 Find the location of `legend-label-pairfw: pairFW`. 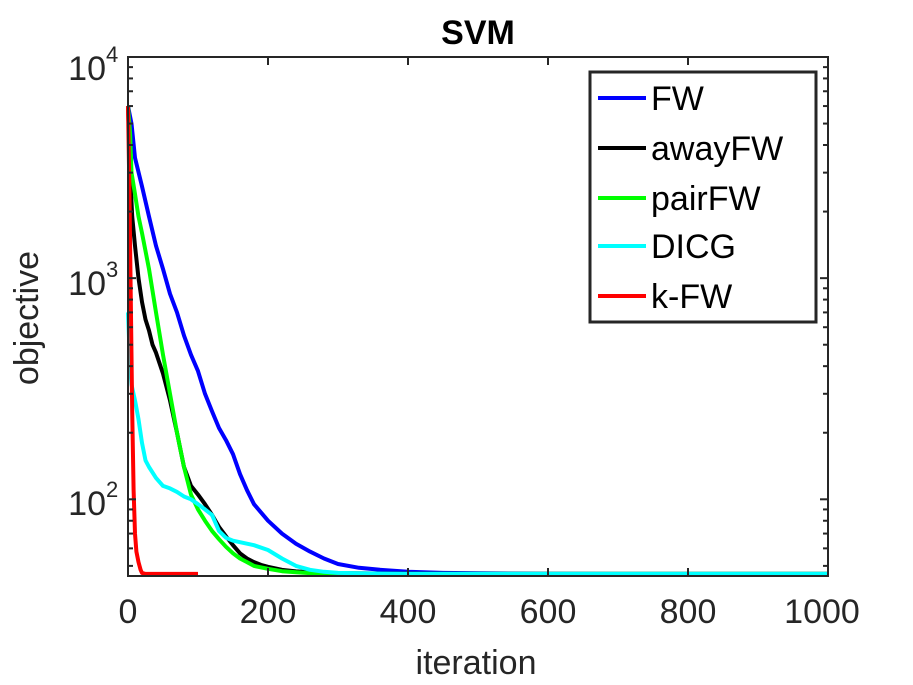

legend-label-pairfw: pairFW is located at coordinates (706, 199).